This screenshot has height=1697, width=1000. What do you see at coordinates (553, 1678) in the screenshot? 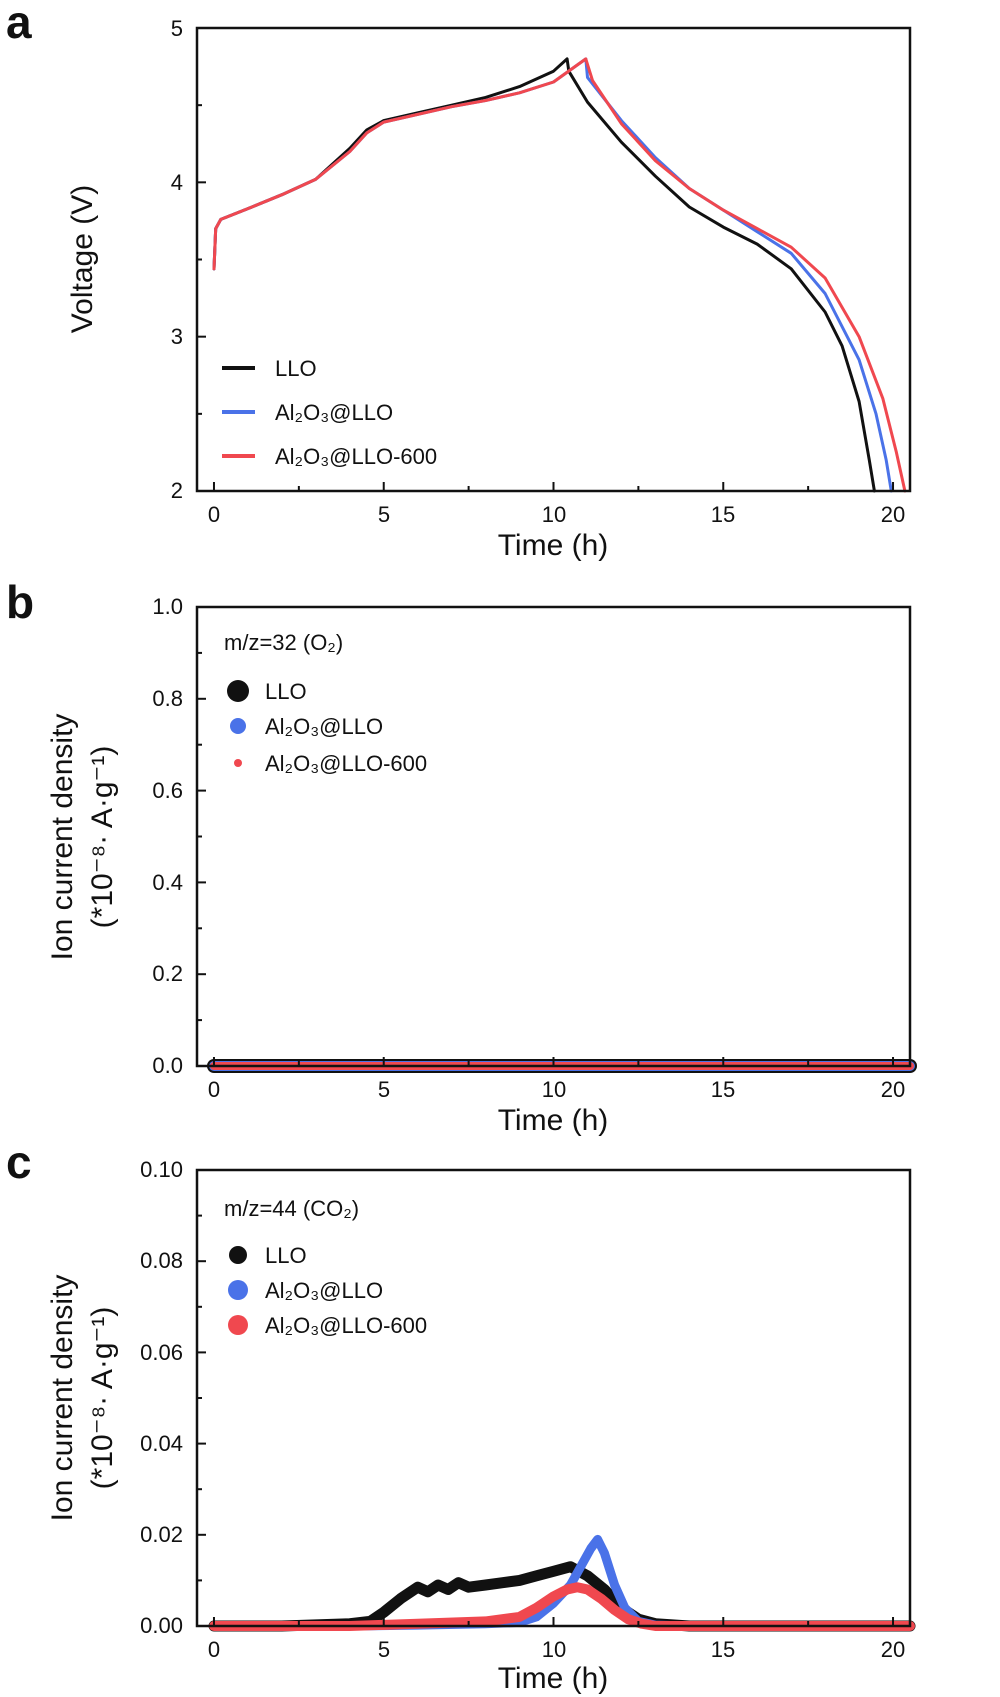
I see `panel-c-xlabel: Time (h)` at bounding box center [553, 1678].